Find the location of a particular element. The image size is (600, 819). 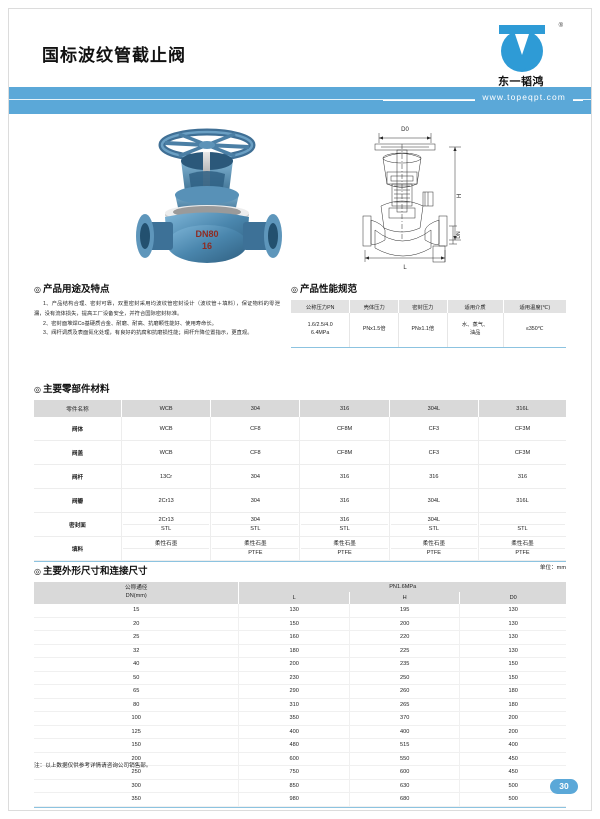

dimensions-cell-dn: 250 is located at coordinates (137, 772).